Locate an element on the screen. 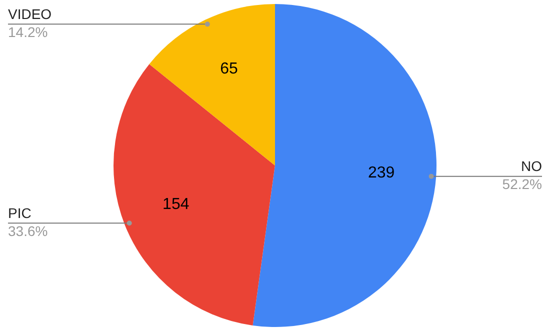 This screenshot has height=331, width=550. data-label: 33.6% is located at coordinates (28, 231).